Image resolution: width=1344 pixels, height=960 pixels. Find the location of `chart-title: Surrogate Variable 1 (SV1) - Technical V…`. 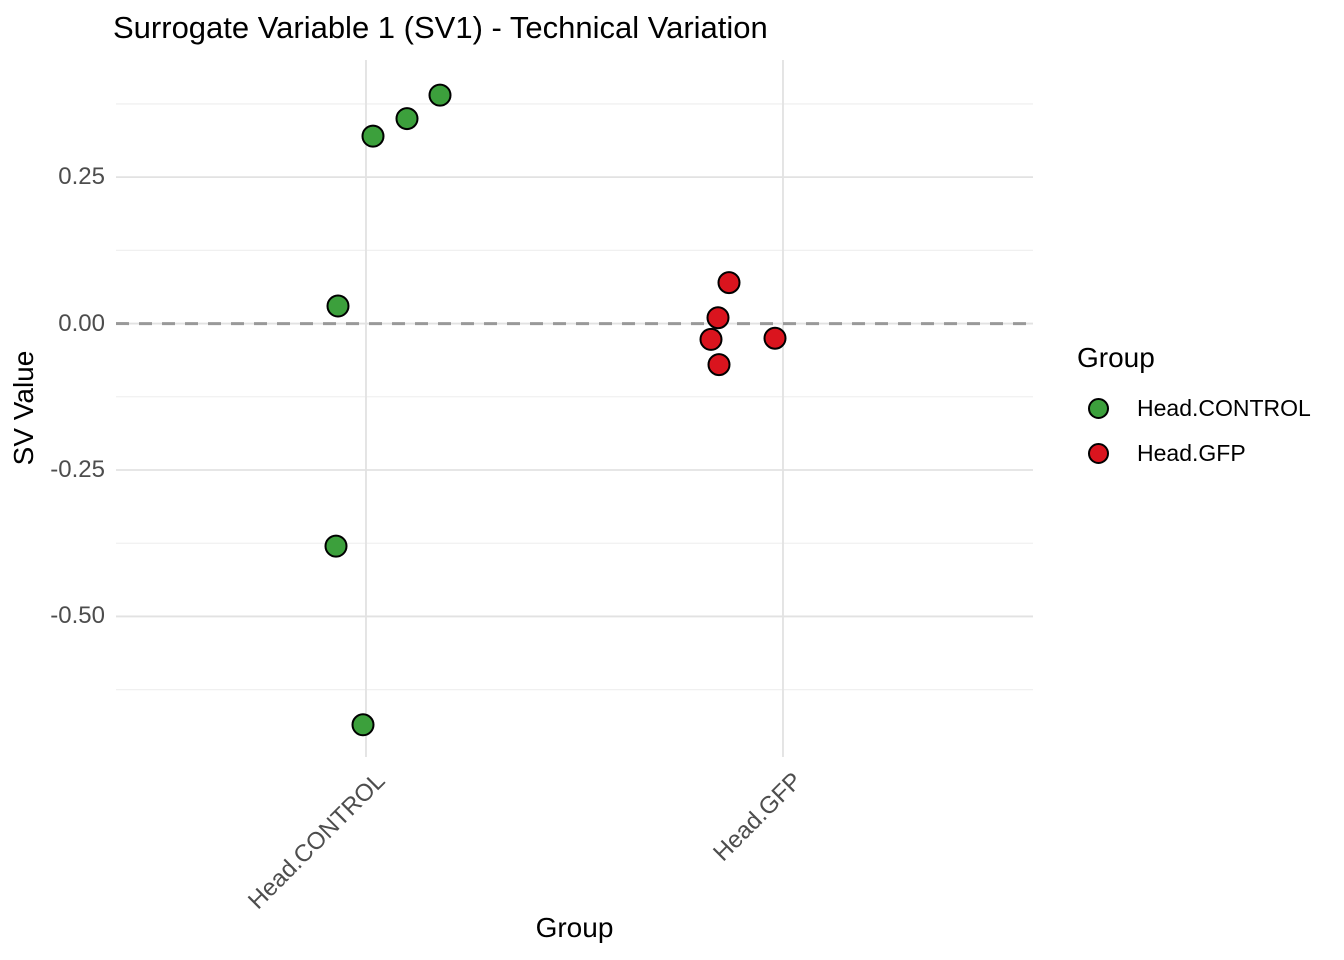

chart-title: Surrogate Variable 1 (SV1) - Technical V… is located at coordinates (440, 27).